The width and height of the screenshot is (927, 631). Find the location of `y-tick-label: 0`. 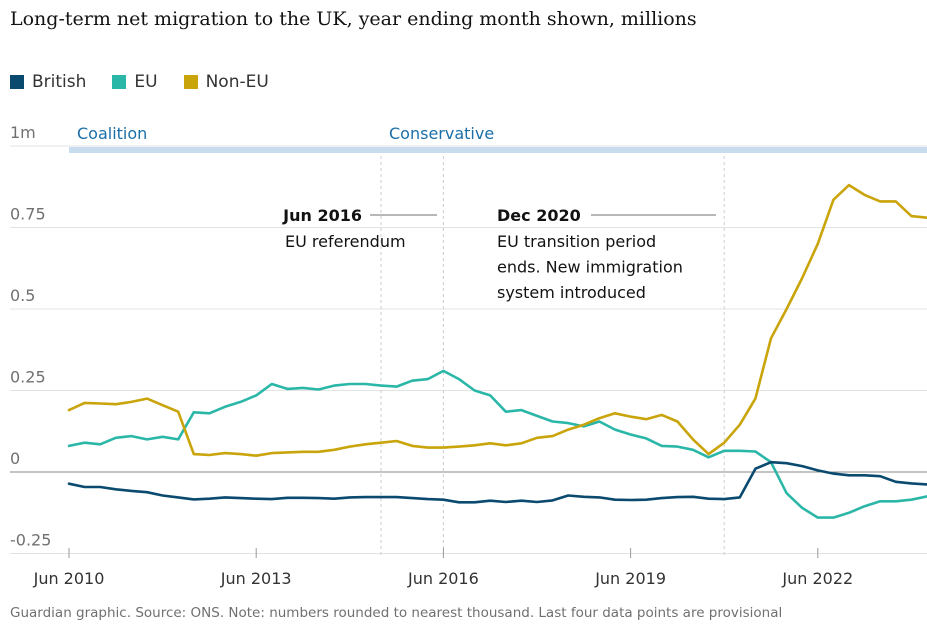

y-tick-label: 0 is located at coordinates (15, 458).